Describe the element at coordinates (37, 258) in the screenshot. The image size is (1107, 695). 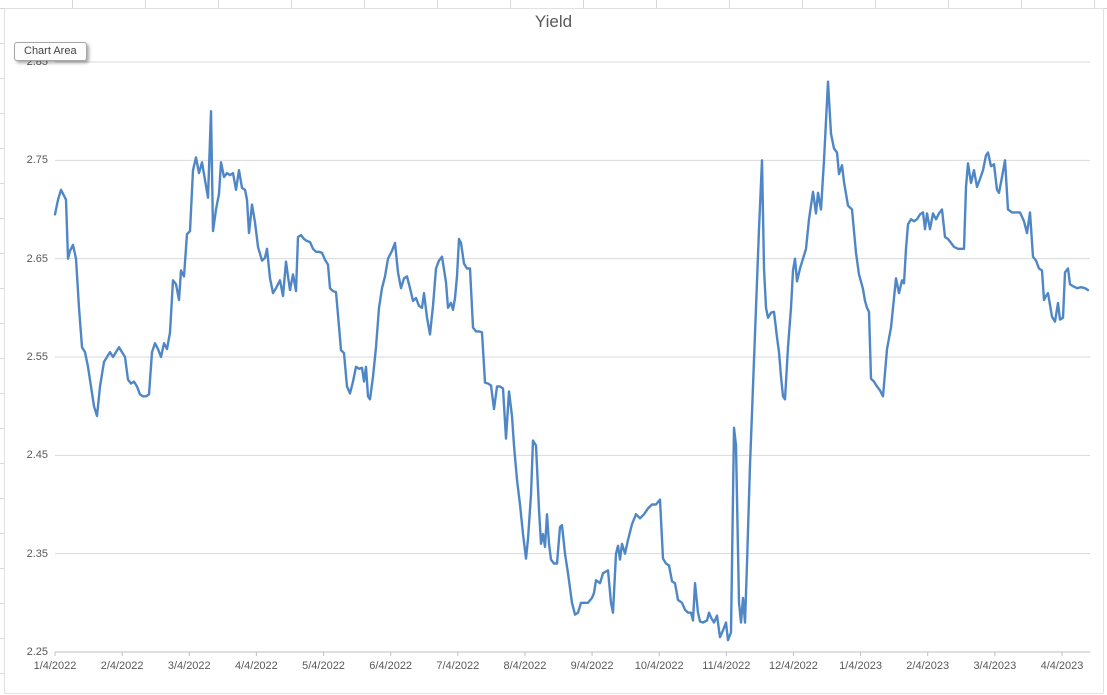
I see `y-axis-label: 2.65` at that location.